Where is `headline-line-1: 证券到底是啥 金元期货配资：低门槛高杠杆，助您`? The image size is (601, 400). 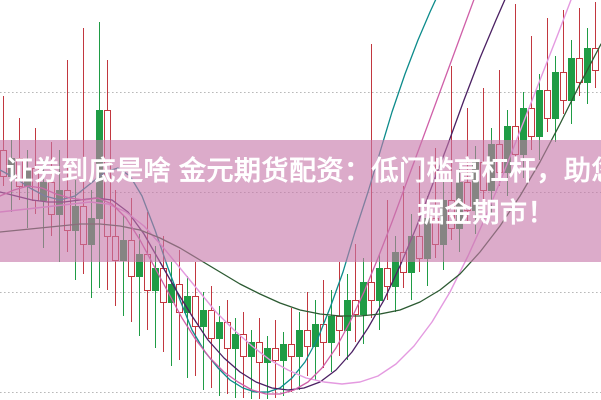 headline-line-1: 证券到底是啥 金元期货配资：低门槛高杠杆，助您 is located at coordinates (303, 171).